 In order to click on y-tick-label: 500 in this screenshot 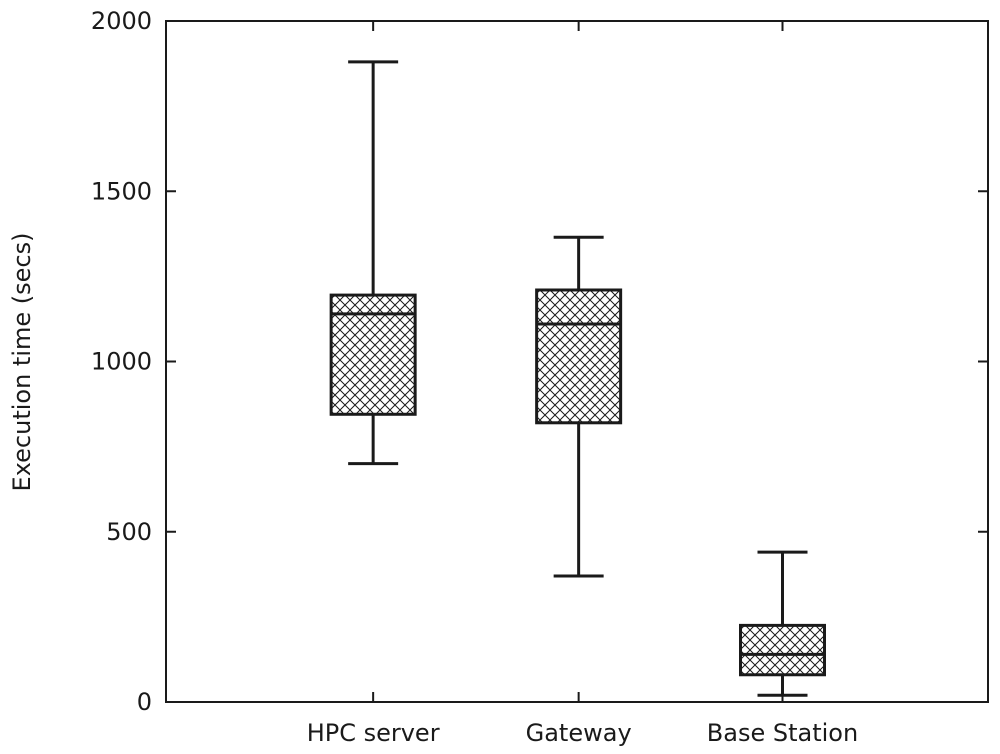, I will do `click(129, 532)`.